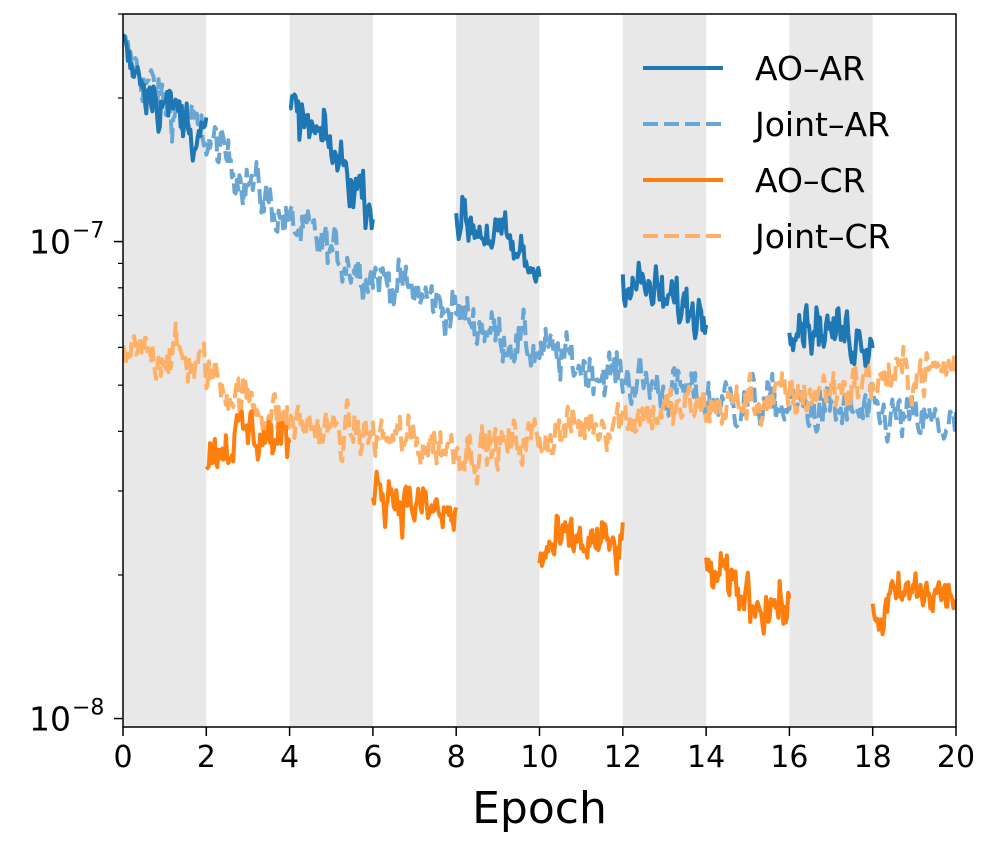  Describe the element at coordinates (50, 719) in the screenshot. I see `y-tick-label-base-1: 10` at that location.